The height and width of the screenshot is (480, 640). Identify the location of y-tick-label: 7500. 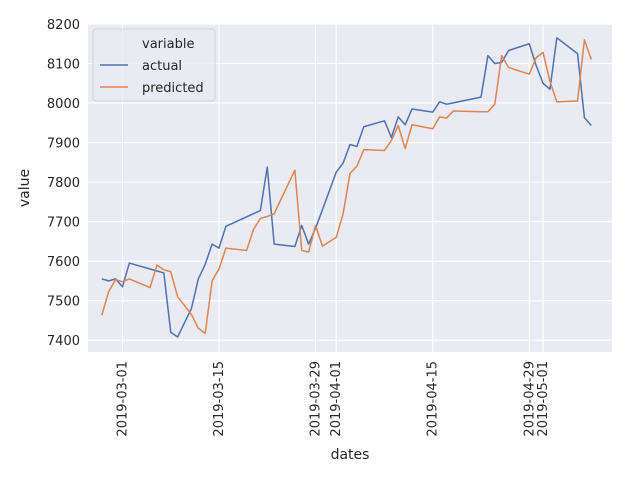
(63, 302).